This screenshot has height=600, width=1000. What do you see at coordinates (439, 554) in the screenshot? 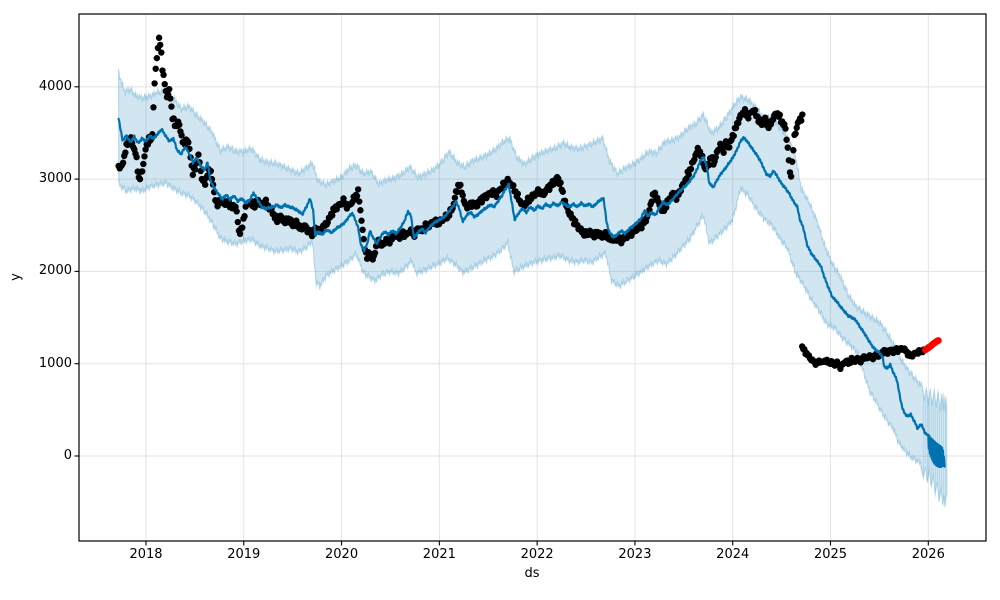
I see `x-tick-label: 2021` at bounding box center [439, 554].